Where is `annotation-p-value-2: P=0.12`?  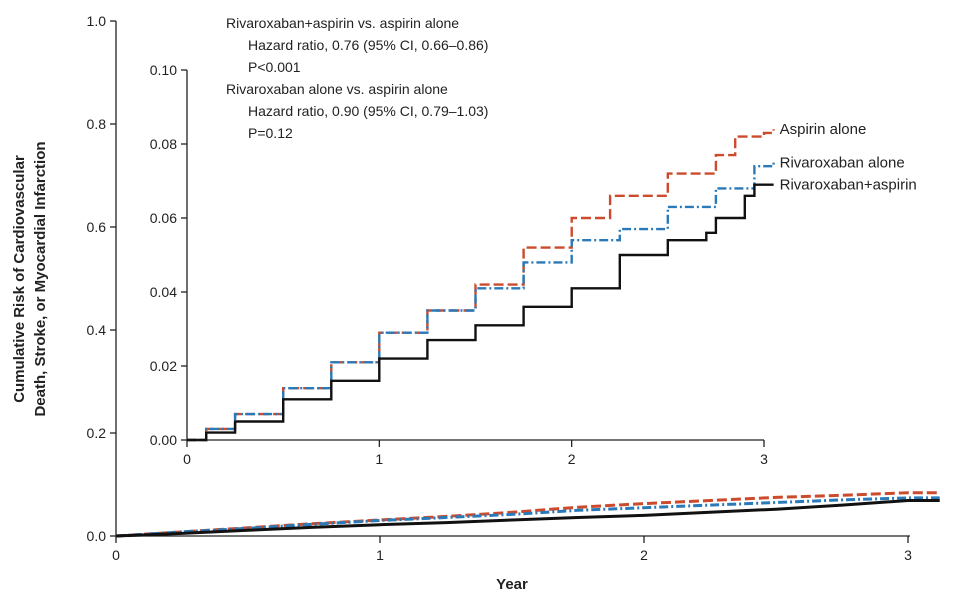
annotation-p-value-2: P=0.12 is located at coordinates (270, 133).